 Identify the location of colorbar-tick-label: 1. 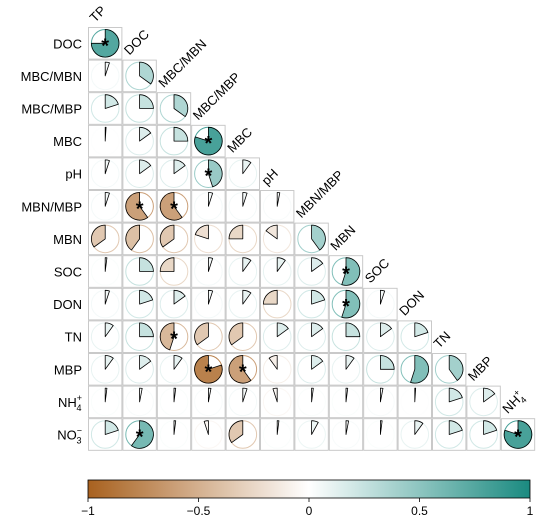
(530, 511).